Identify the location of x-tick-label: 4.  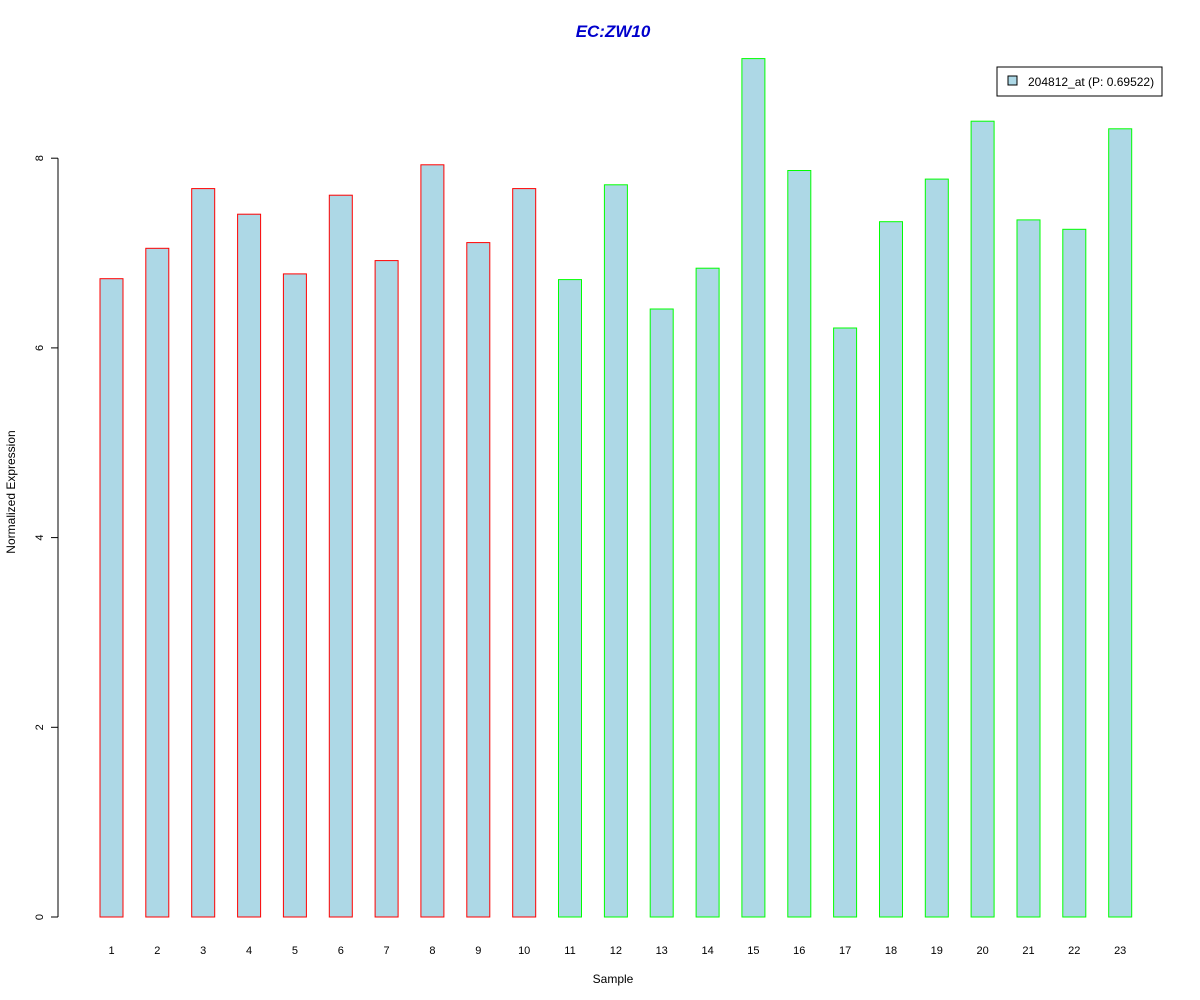
(249, 951).